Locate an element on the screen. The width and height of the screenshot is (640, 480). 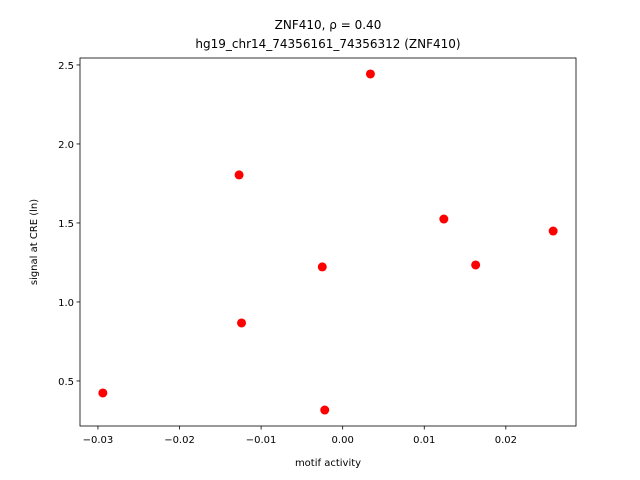
y-tick-label: 1.5 is located at coordinates (66, 224).